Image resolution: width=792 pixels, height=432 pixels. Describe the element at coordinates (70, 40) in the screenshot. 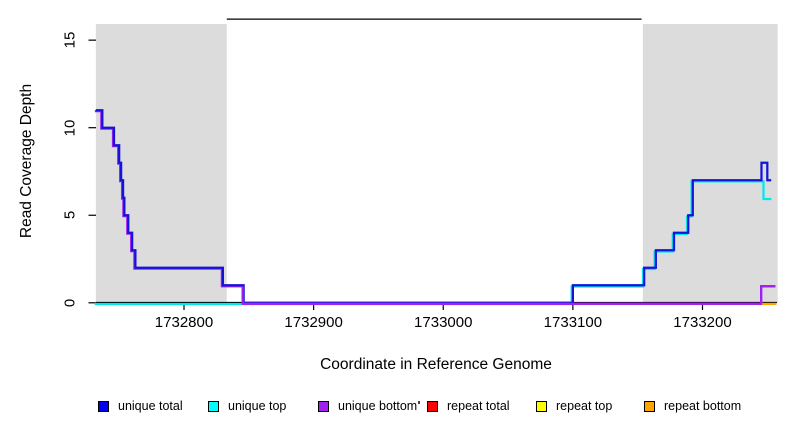

I see `y-tick-label: 15` at that location.